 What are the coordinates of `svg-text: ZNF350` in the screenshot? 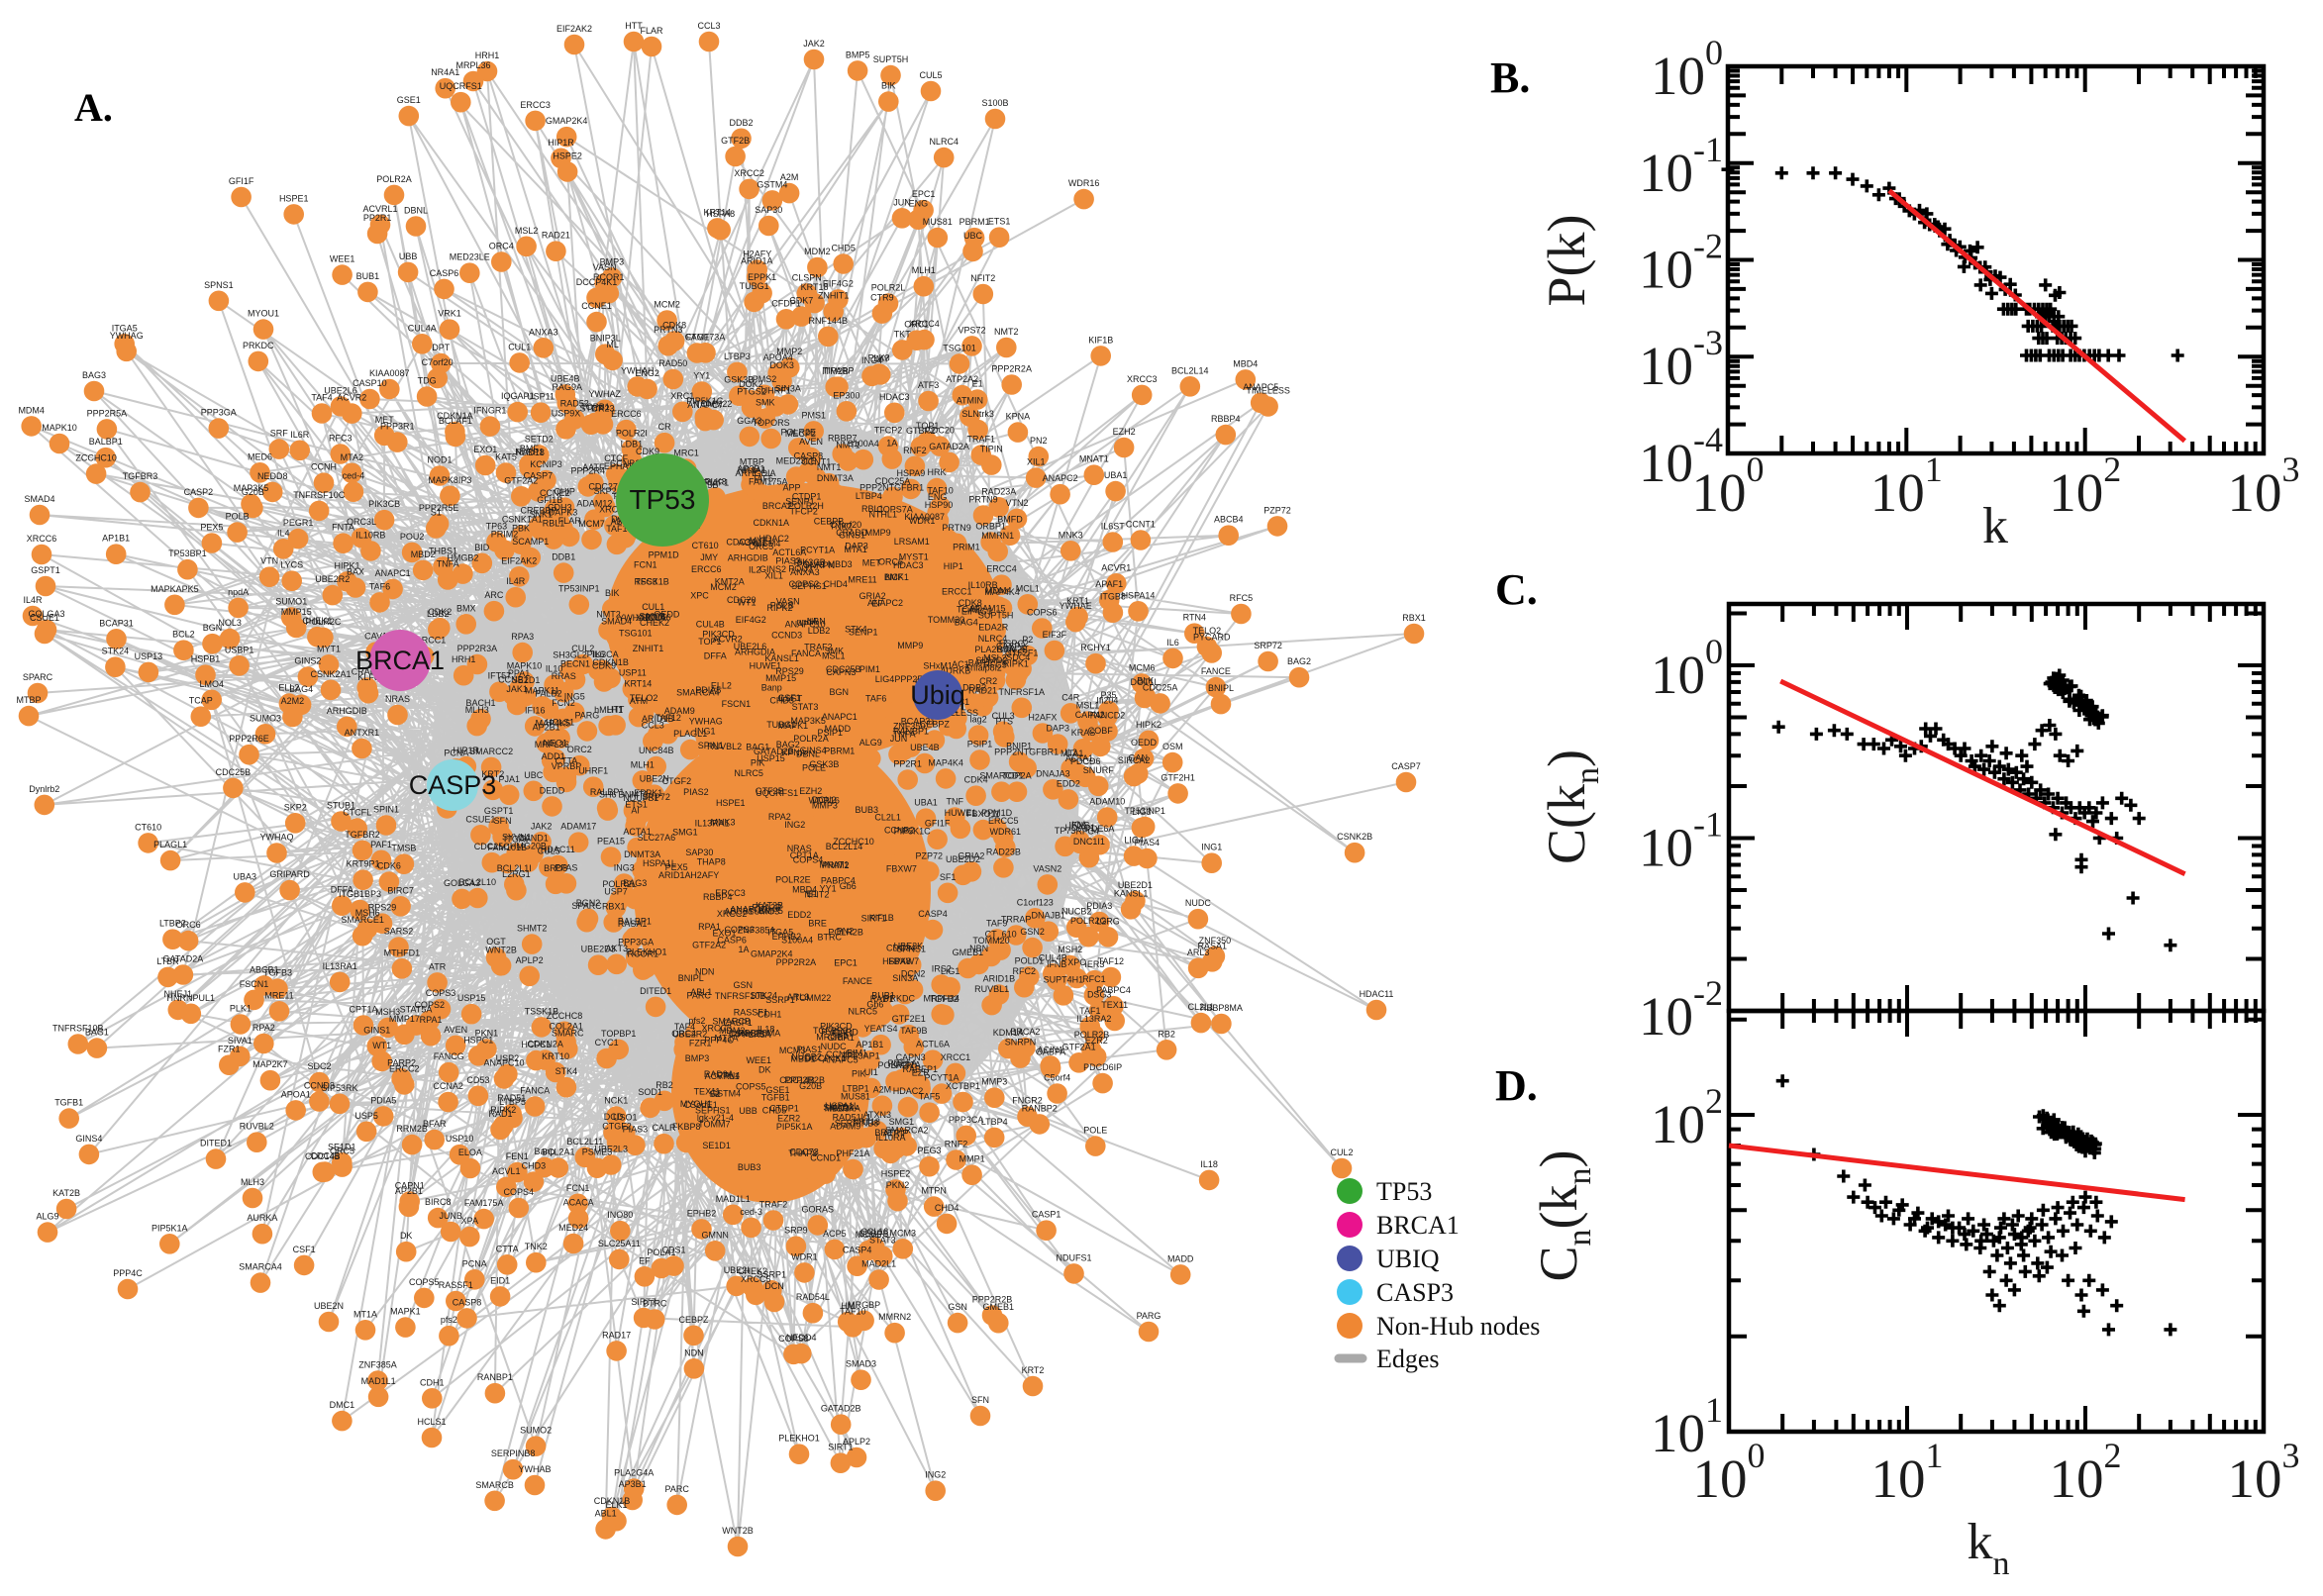 It's located at (1215, 941).